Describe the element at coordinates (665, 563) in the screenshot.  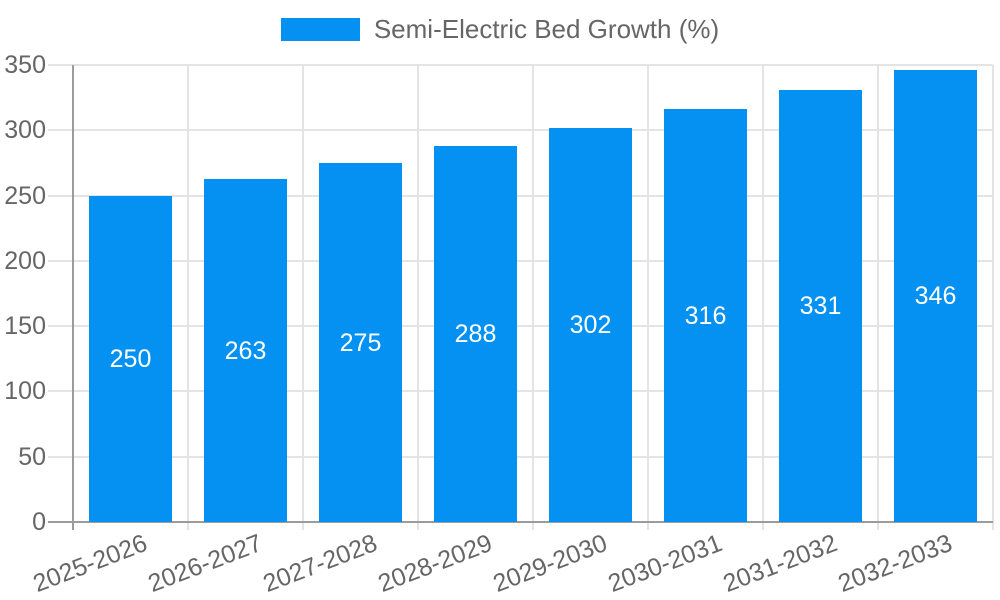
I see `x-axis-tick-label: 2030-2031` at that location.